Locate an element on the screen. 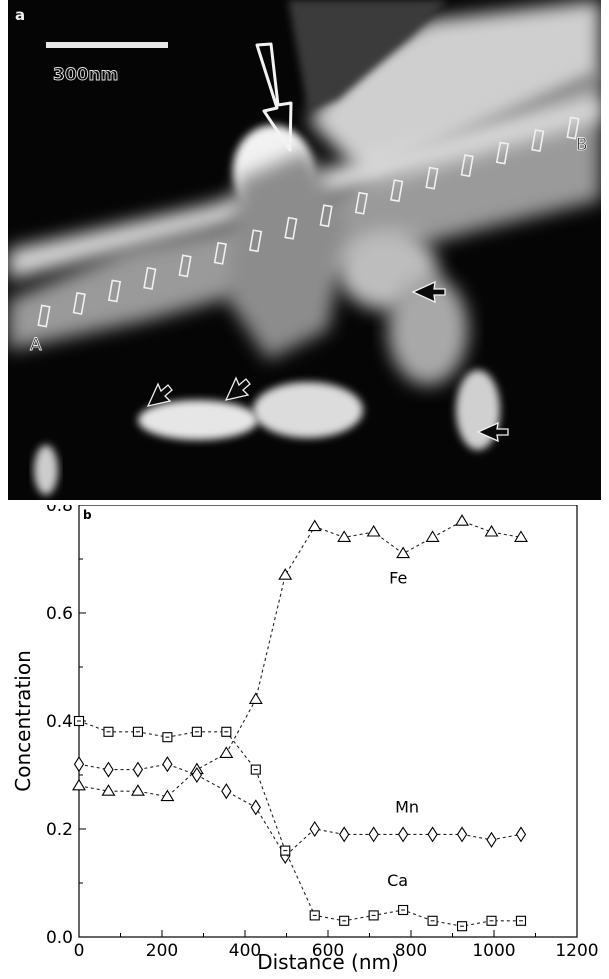 The height and width of the screenshot is (979, 609). series-label-ca: Ca is located at coordinates (397, 880).